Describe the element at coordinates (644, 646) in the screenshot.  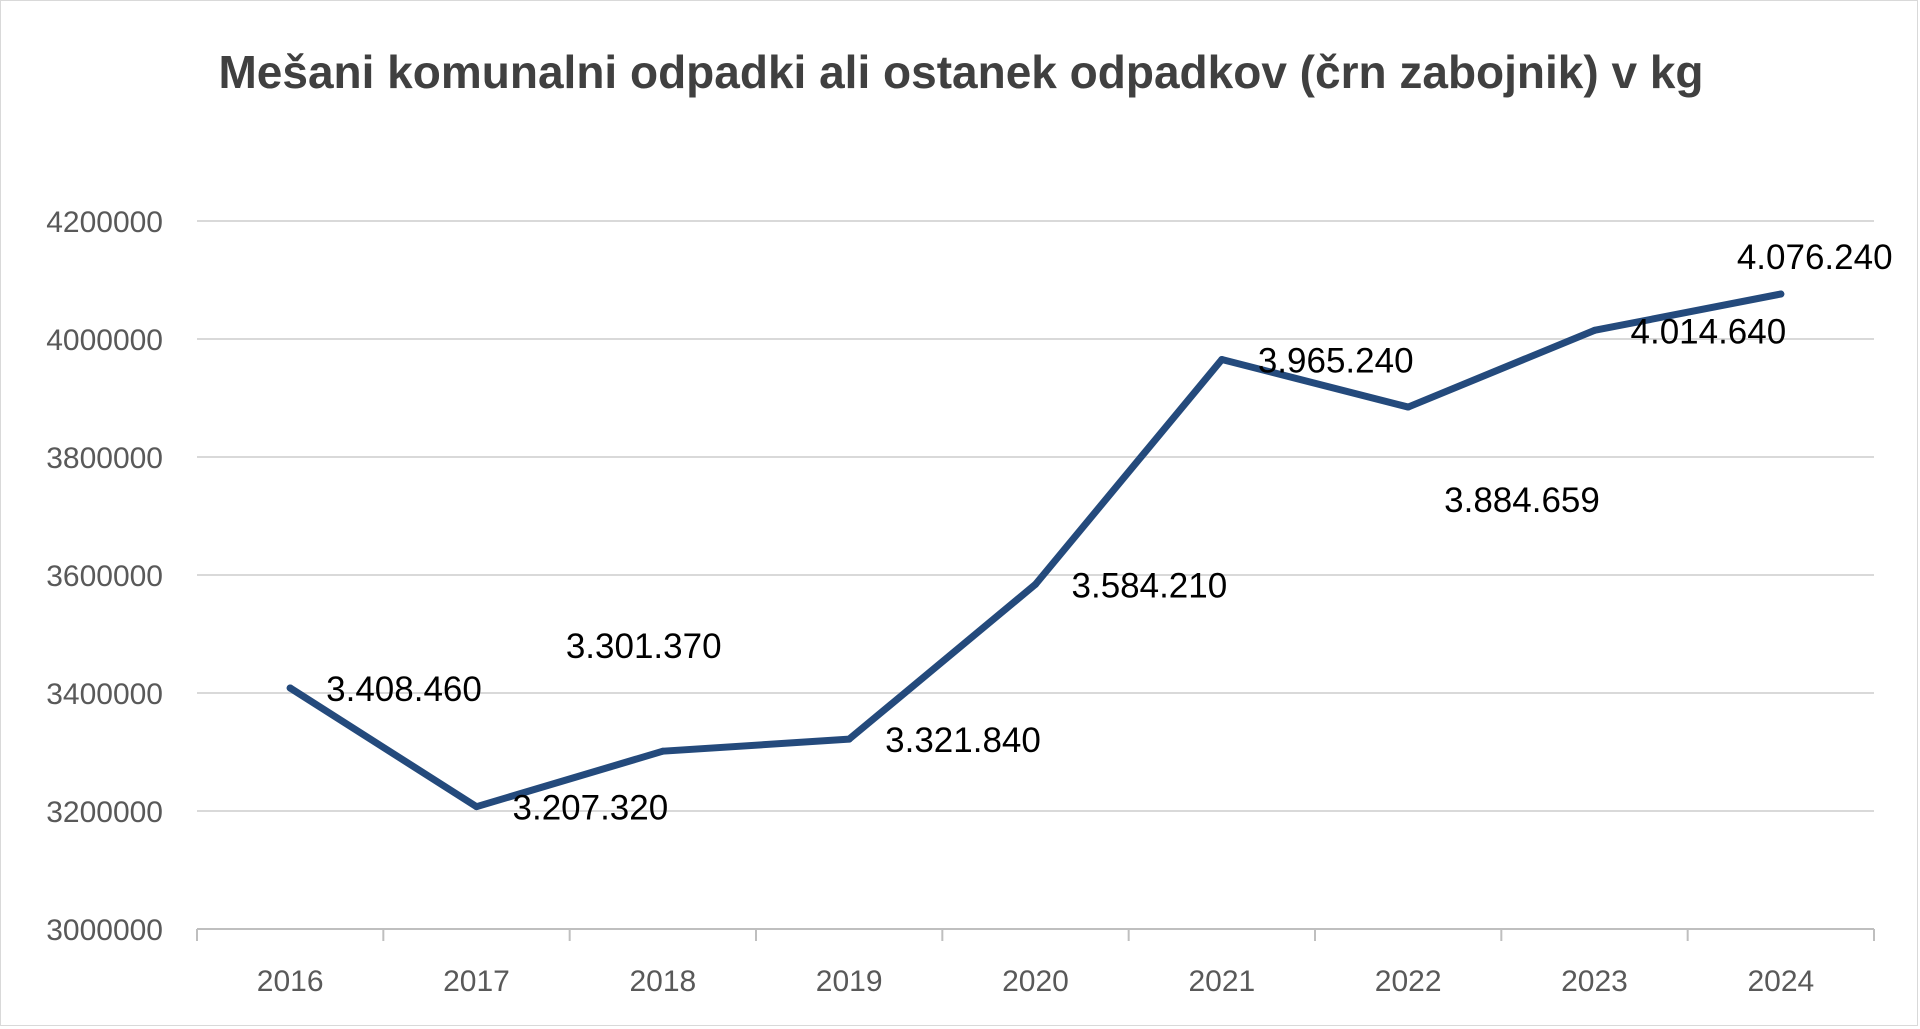
I see `data-label: 3.301.370` at that location.